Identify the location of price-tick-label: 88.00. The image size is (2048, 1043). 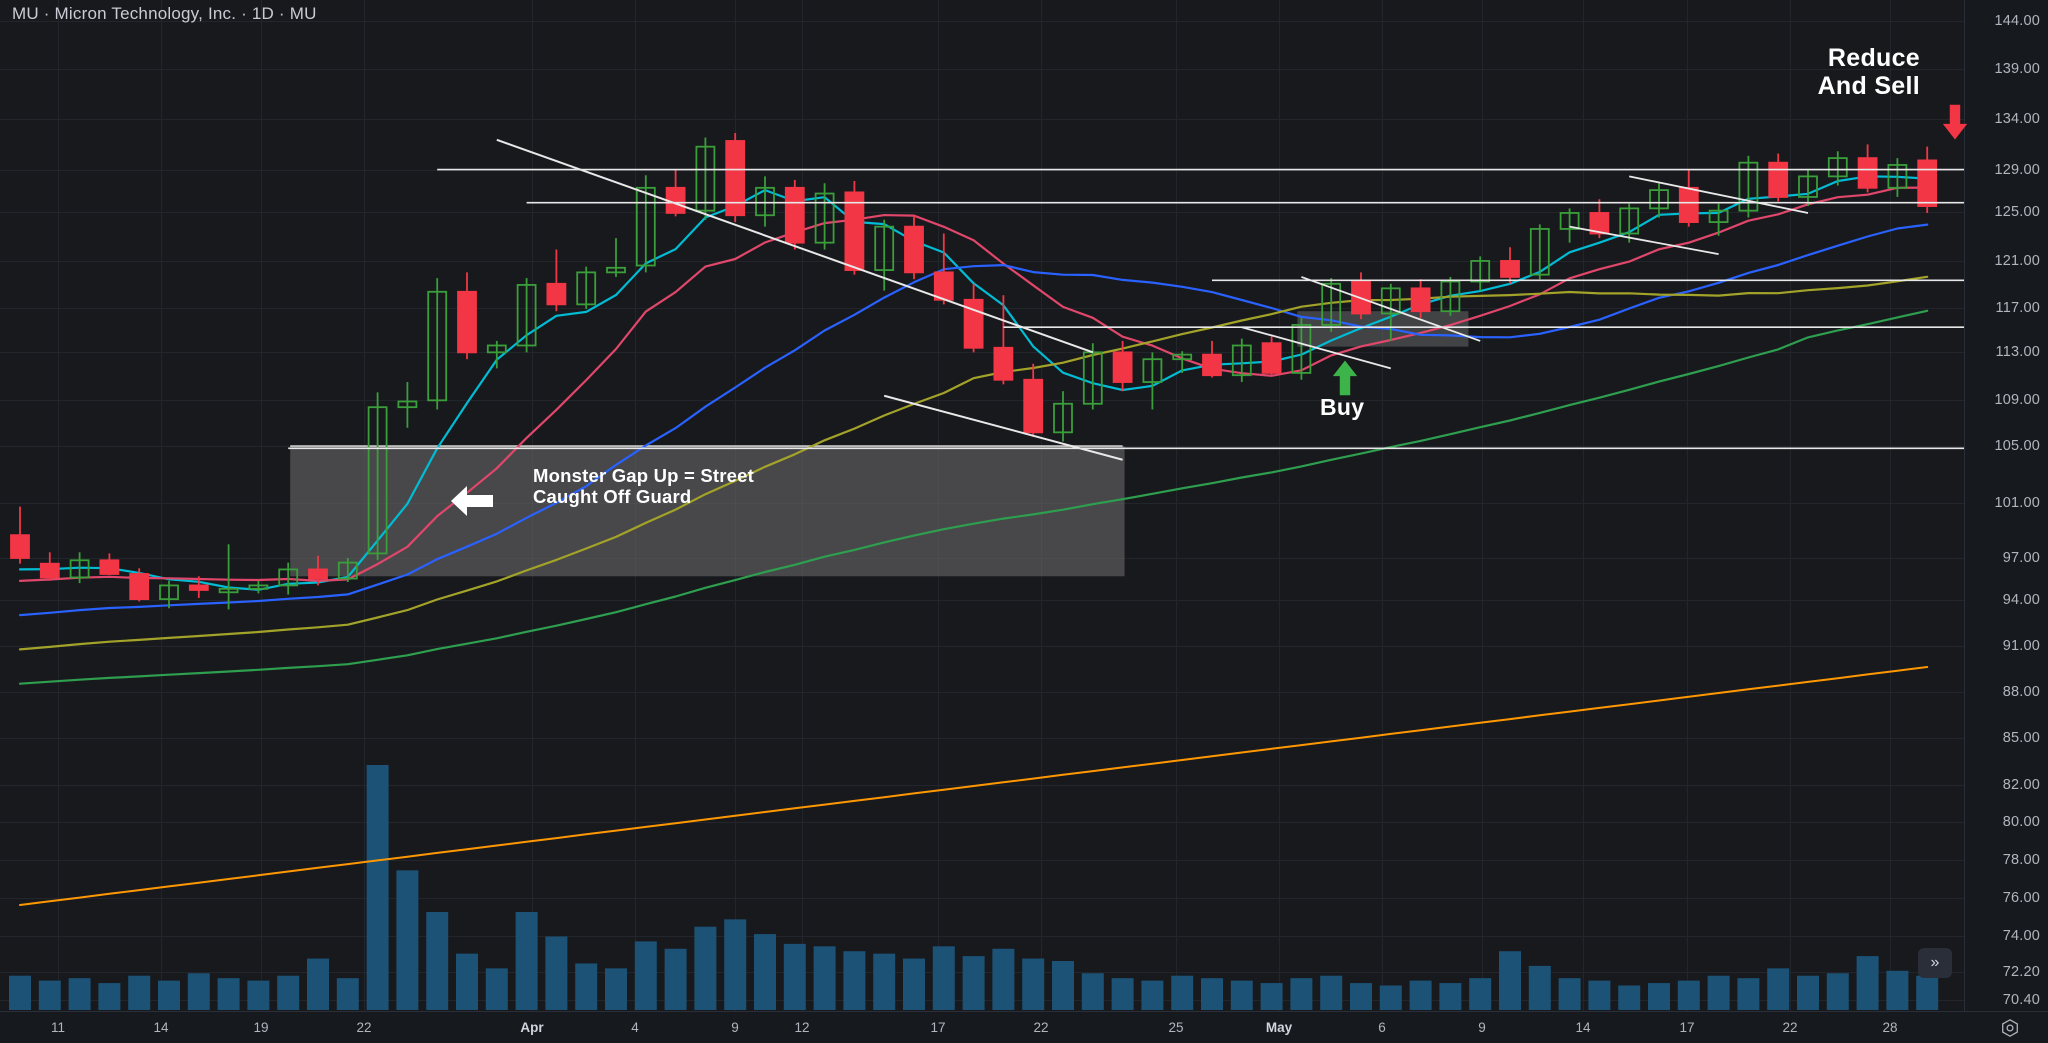
(2021, 692).